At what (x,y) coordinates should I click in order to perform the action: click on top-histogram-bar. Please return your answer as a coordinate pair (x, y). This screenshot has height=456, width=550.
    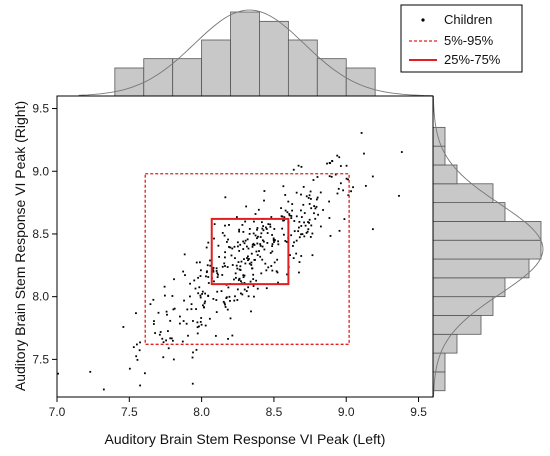
    Looking at the image, I should click on (129, 82).